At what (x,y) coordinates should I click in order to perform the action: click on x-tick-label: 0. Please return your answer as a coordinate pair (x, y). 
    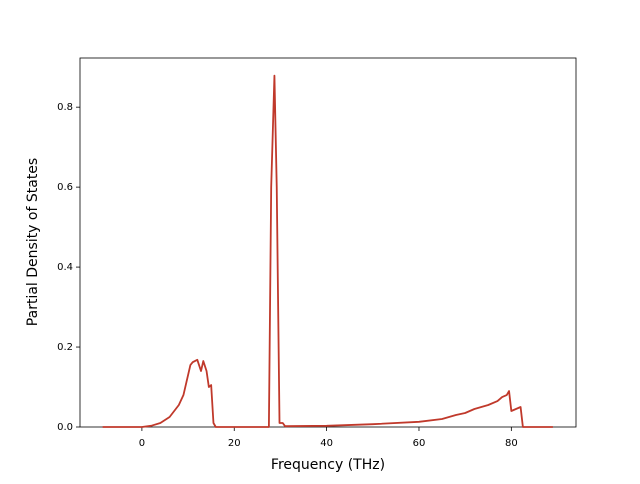
    Looking at the image, I should click on (142, 443).